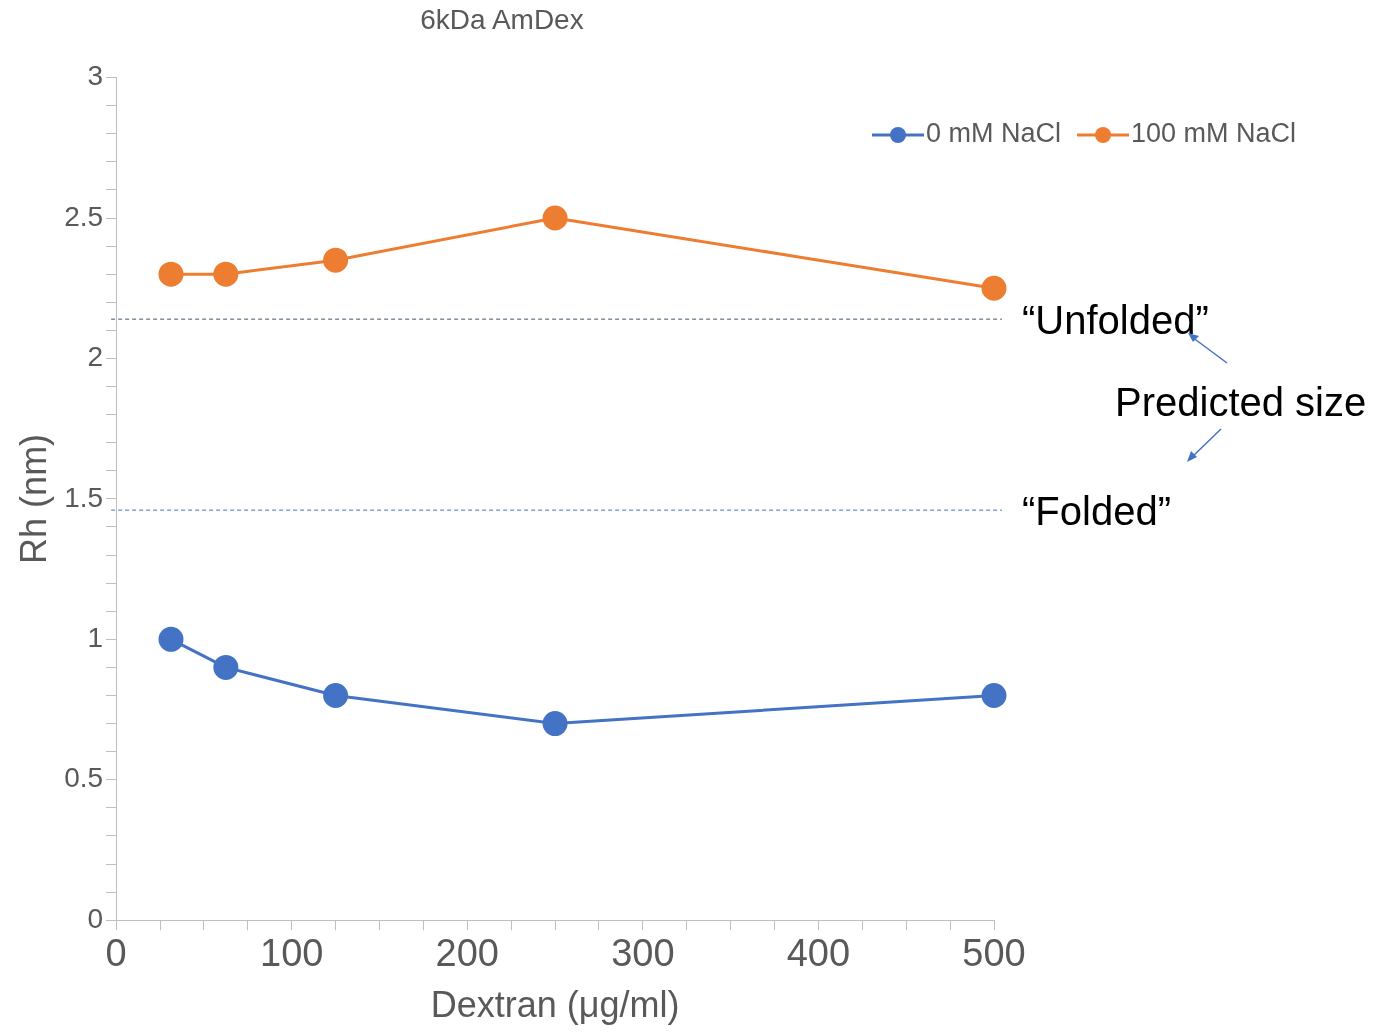 Image resolution: width=1388 pixels, height=1033 pixels. I want to click on y-tick-label: 2, so click(95, 357).